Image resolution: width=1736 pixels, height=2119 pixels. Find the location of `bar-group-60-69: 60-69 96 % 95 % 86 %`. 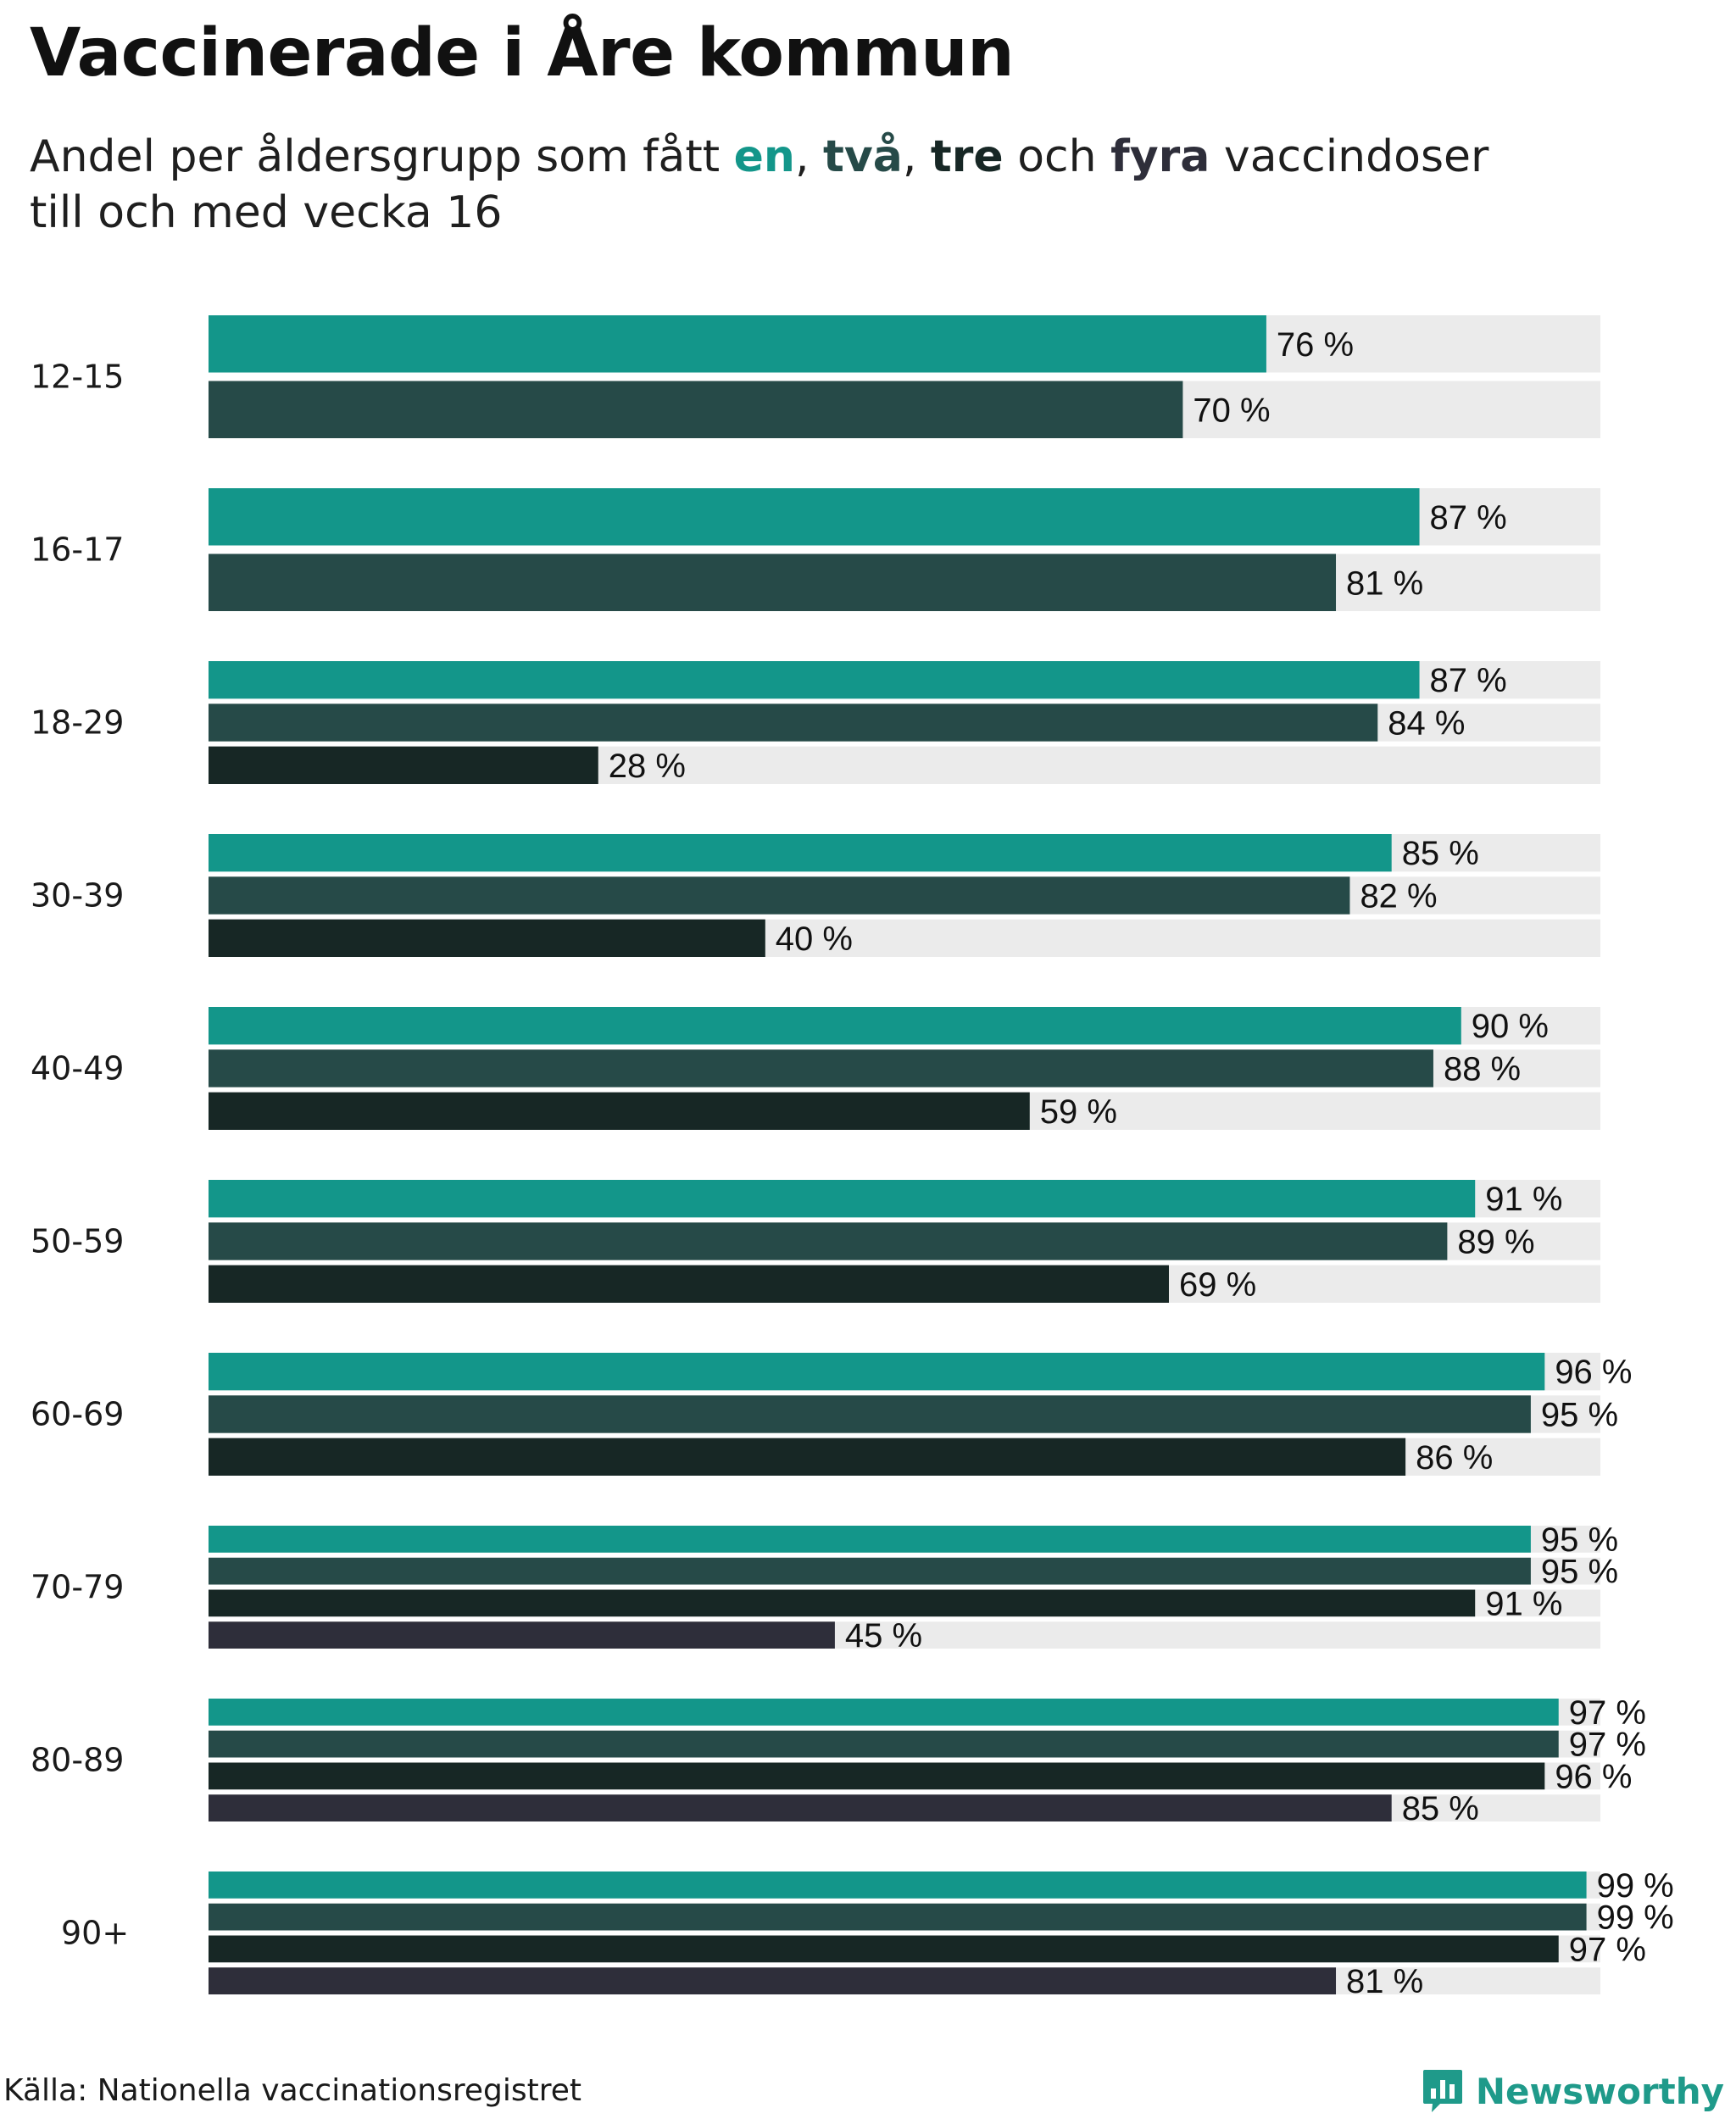

bar-group-60-69: 60-69 96 % 95 % 86 % is located at coordinates (831, 1415).